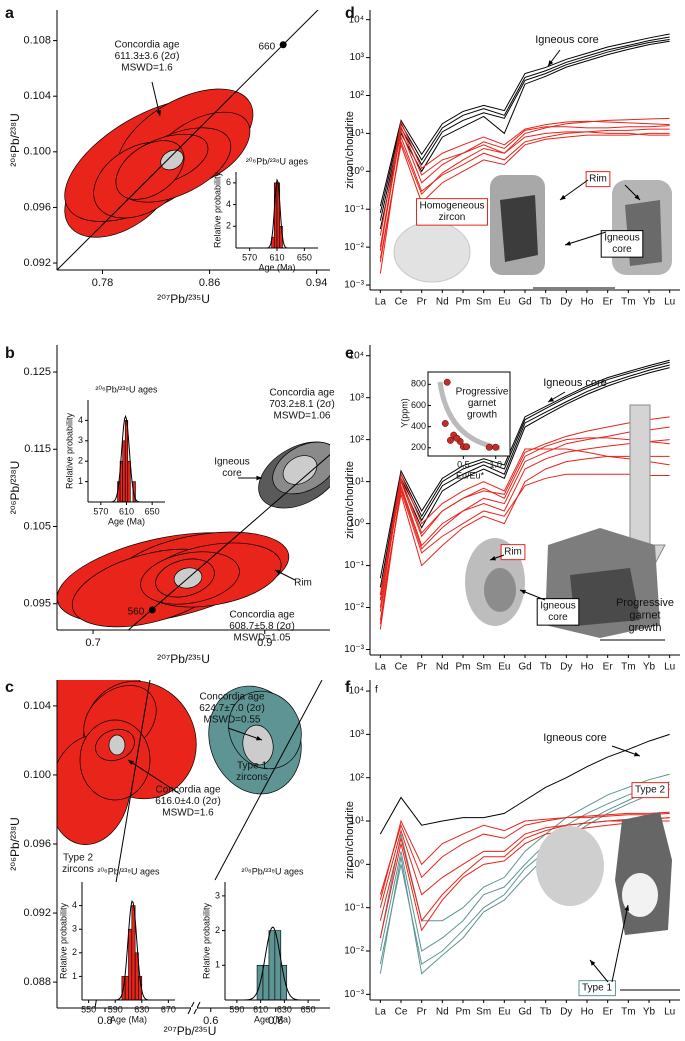 The image size is (685, 1041). What do you see at coordinates (37, 526) in the screenshot?
I see `y-tick-label: 0.105` at bounding box center [37, 526].